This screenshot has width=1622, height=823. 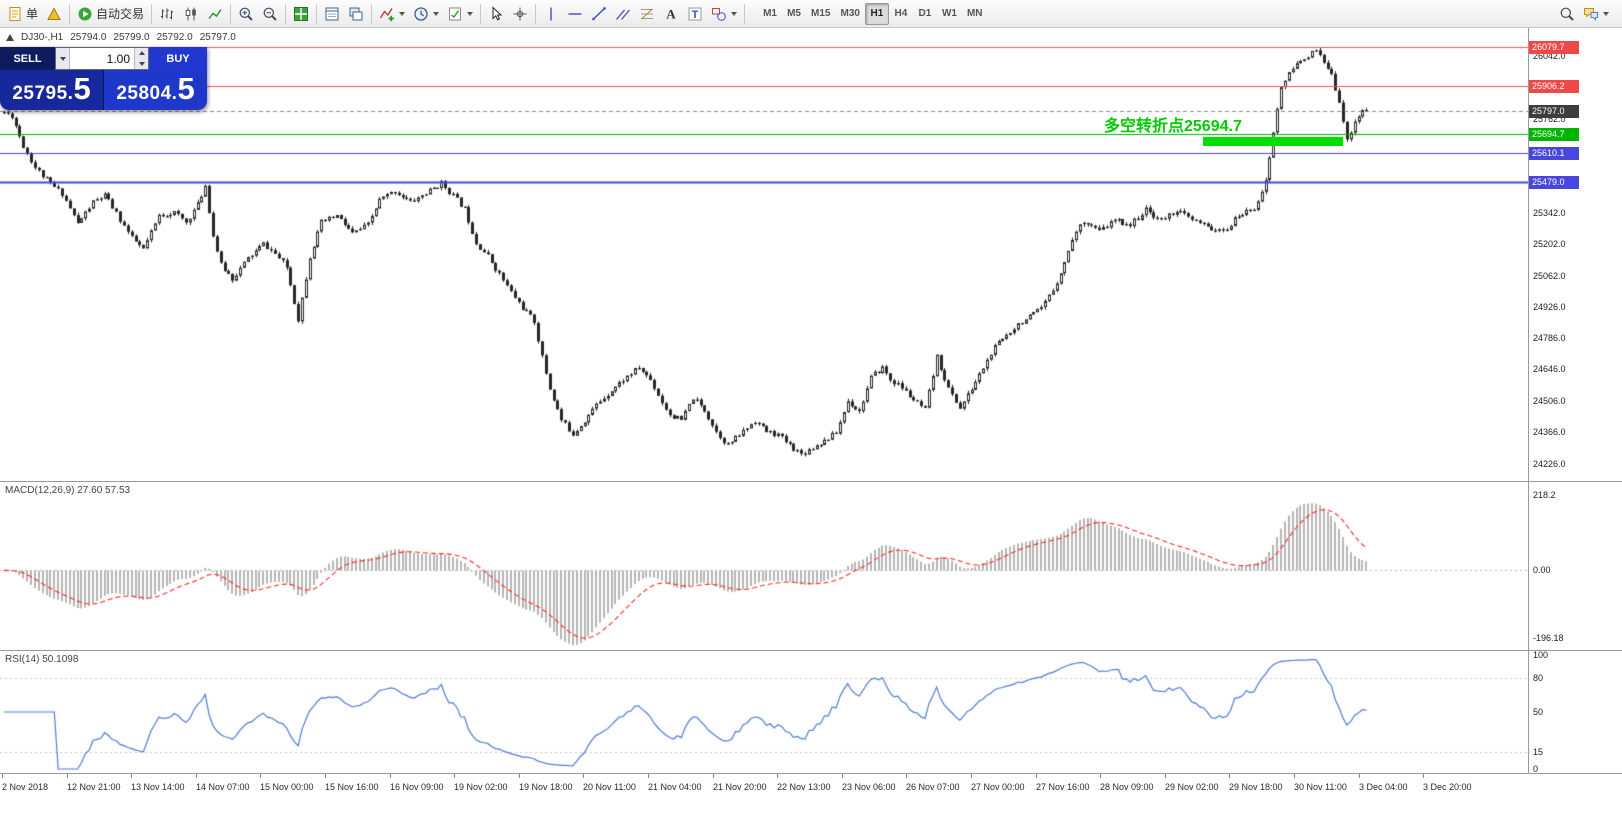 What do you see at coordinates (42, 37) in the screenshot?
I see `symbol-period: DJ30-,H1` at bounding box center [42, 37].